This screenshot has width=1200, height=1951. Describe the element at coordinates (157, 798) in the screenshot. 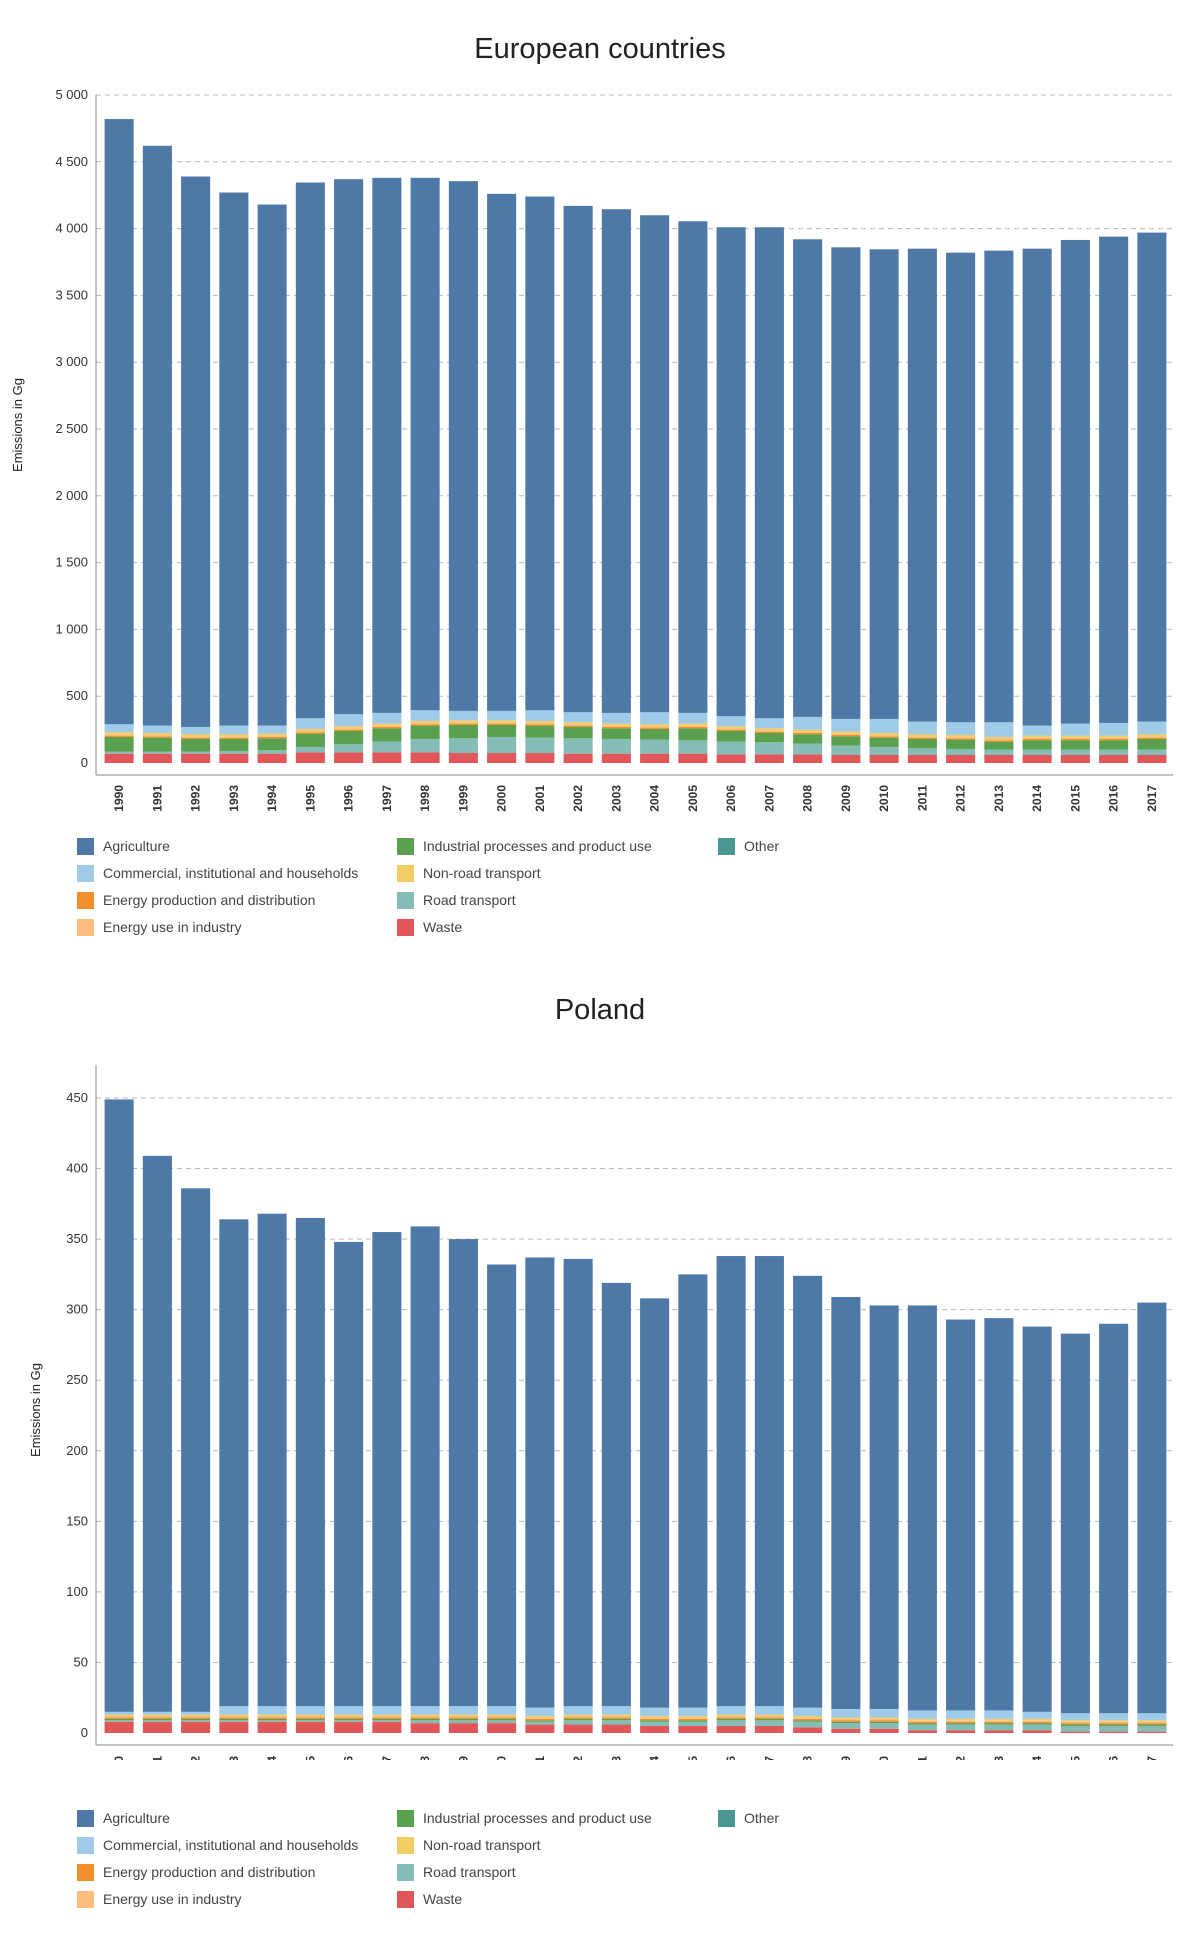

I see `x-tick-label: 1991` at that location.